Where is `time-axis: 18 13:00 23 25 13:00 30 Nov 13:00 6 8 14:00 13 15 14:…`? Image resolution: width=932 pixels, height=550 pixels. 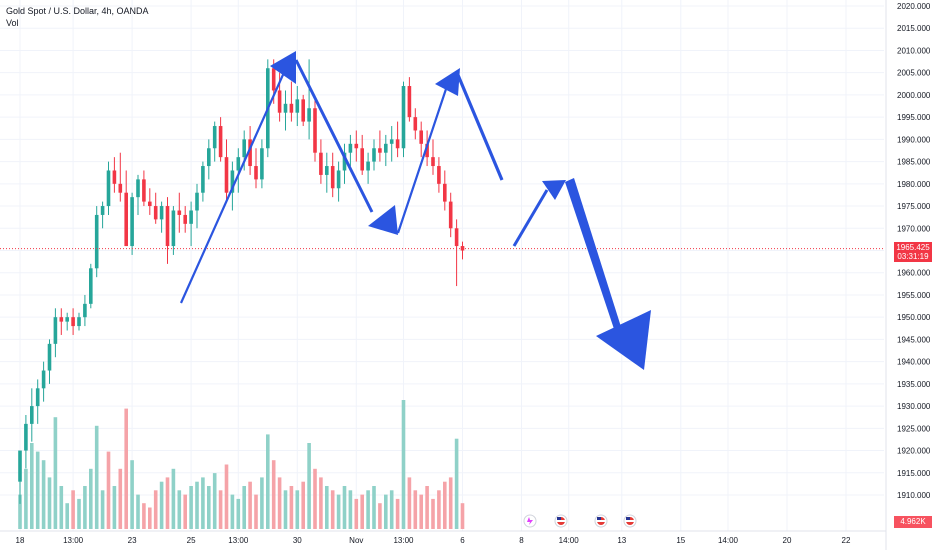 time-axis: 18 13:00 23 25 13:00 30 Nov 13:00 6 8 14:00 13 15 14:… is located at coordinates (433, 540).